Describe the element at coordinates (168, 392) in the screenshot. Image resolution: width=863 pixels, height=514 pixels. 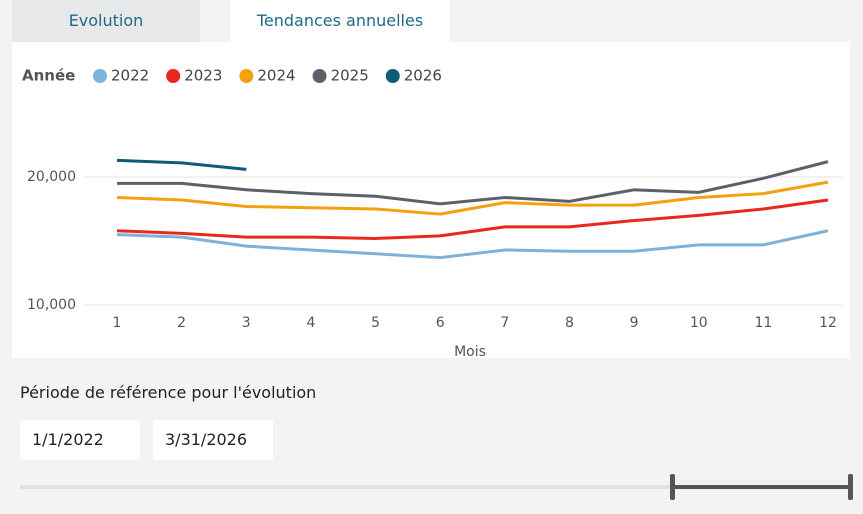
I see `section-label: Période de référence pour l'évolution` at that location.